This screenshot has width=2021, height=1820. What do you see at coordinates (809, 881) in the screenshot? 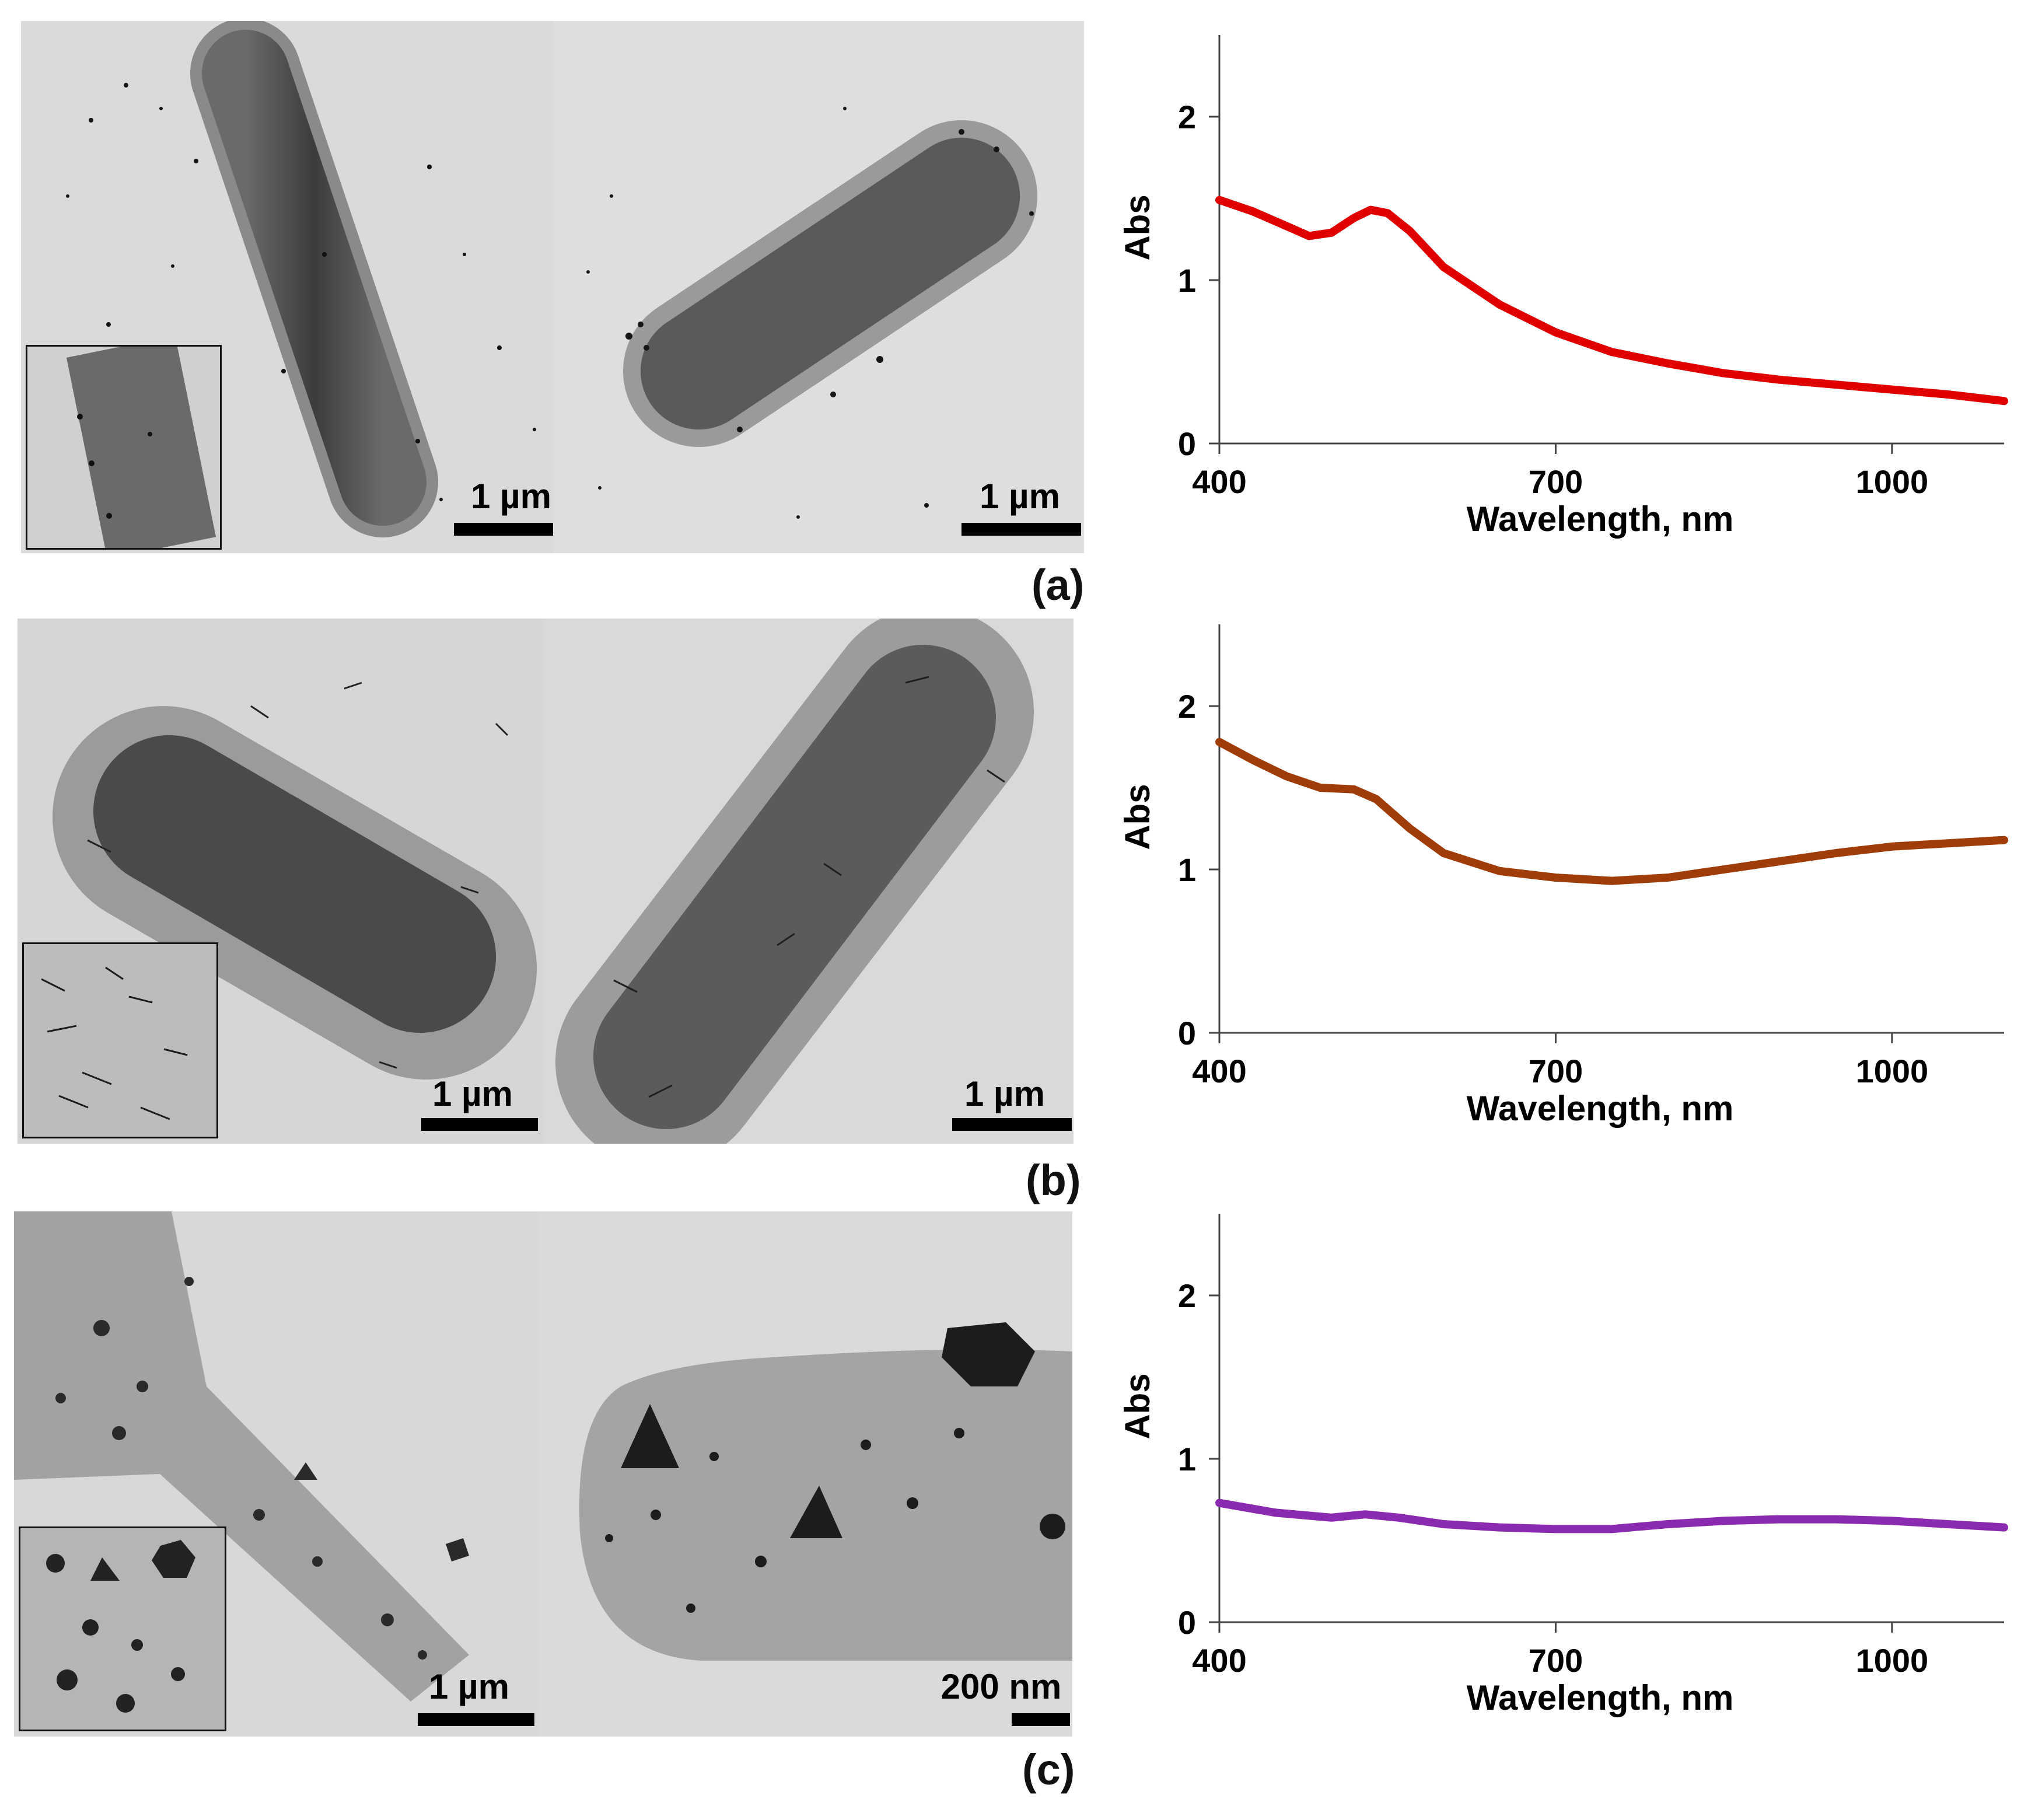
I see `tem-image-b-right: 1 µm` at bounding box center [809, 881].